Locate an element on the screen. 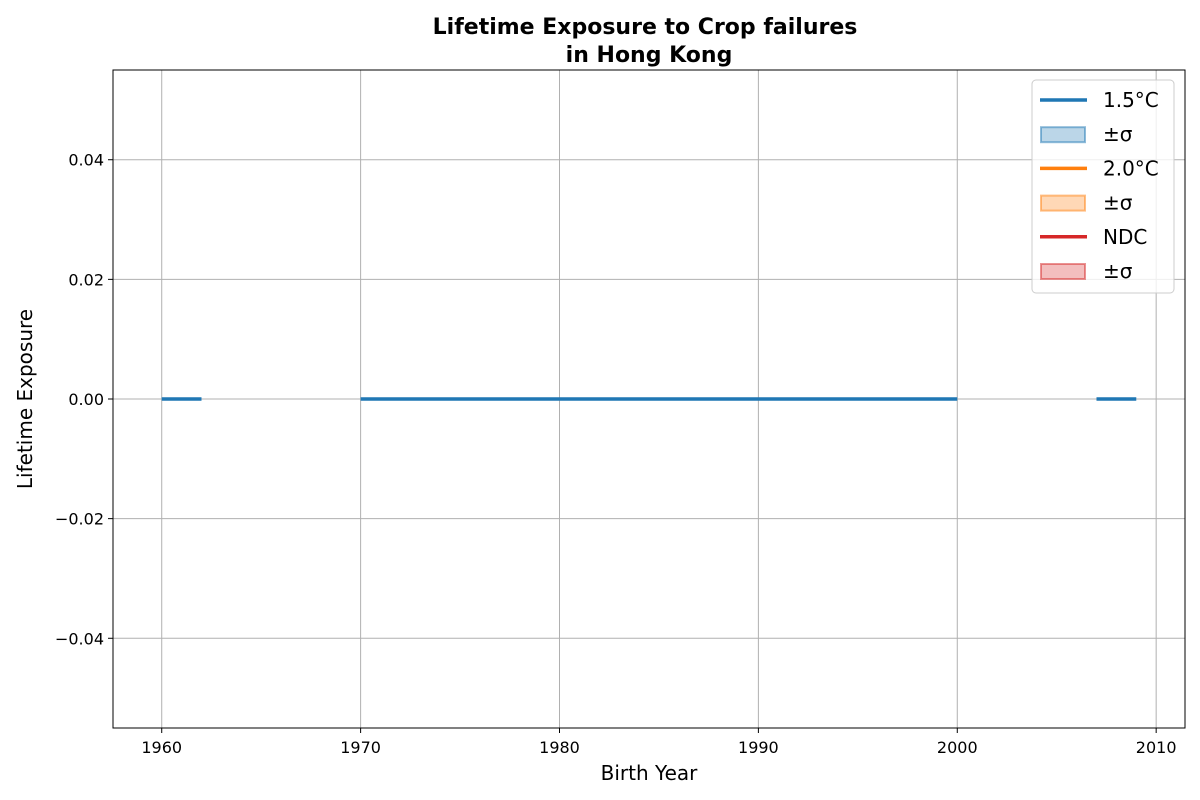  y-tick-label: 0.00 is located at coordinates (86, 399).